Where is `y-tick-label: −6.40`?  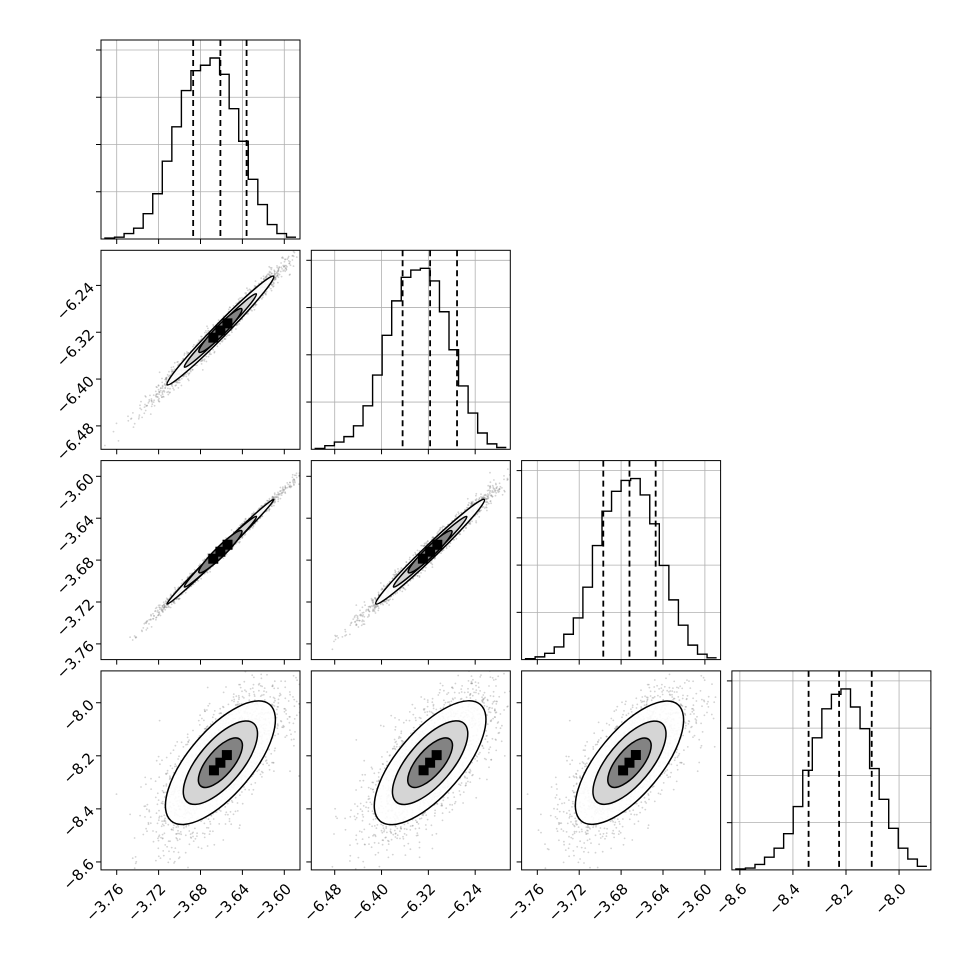
y-tick-label: −6.40 is located at coordinates (75, 394).